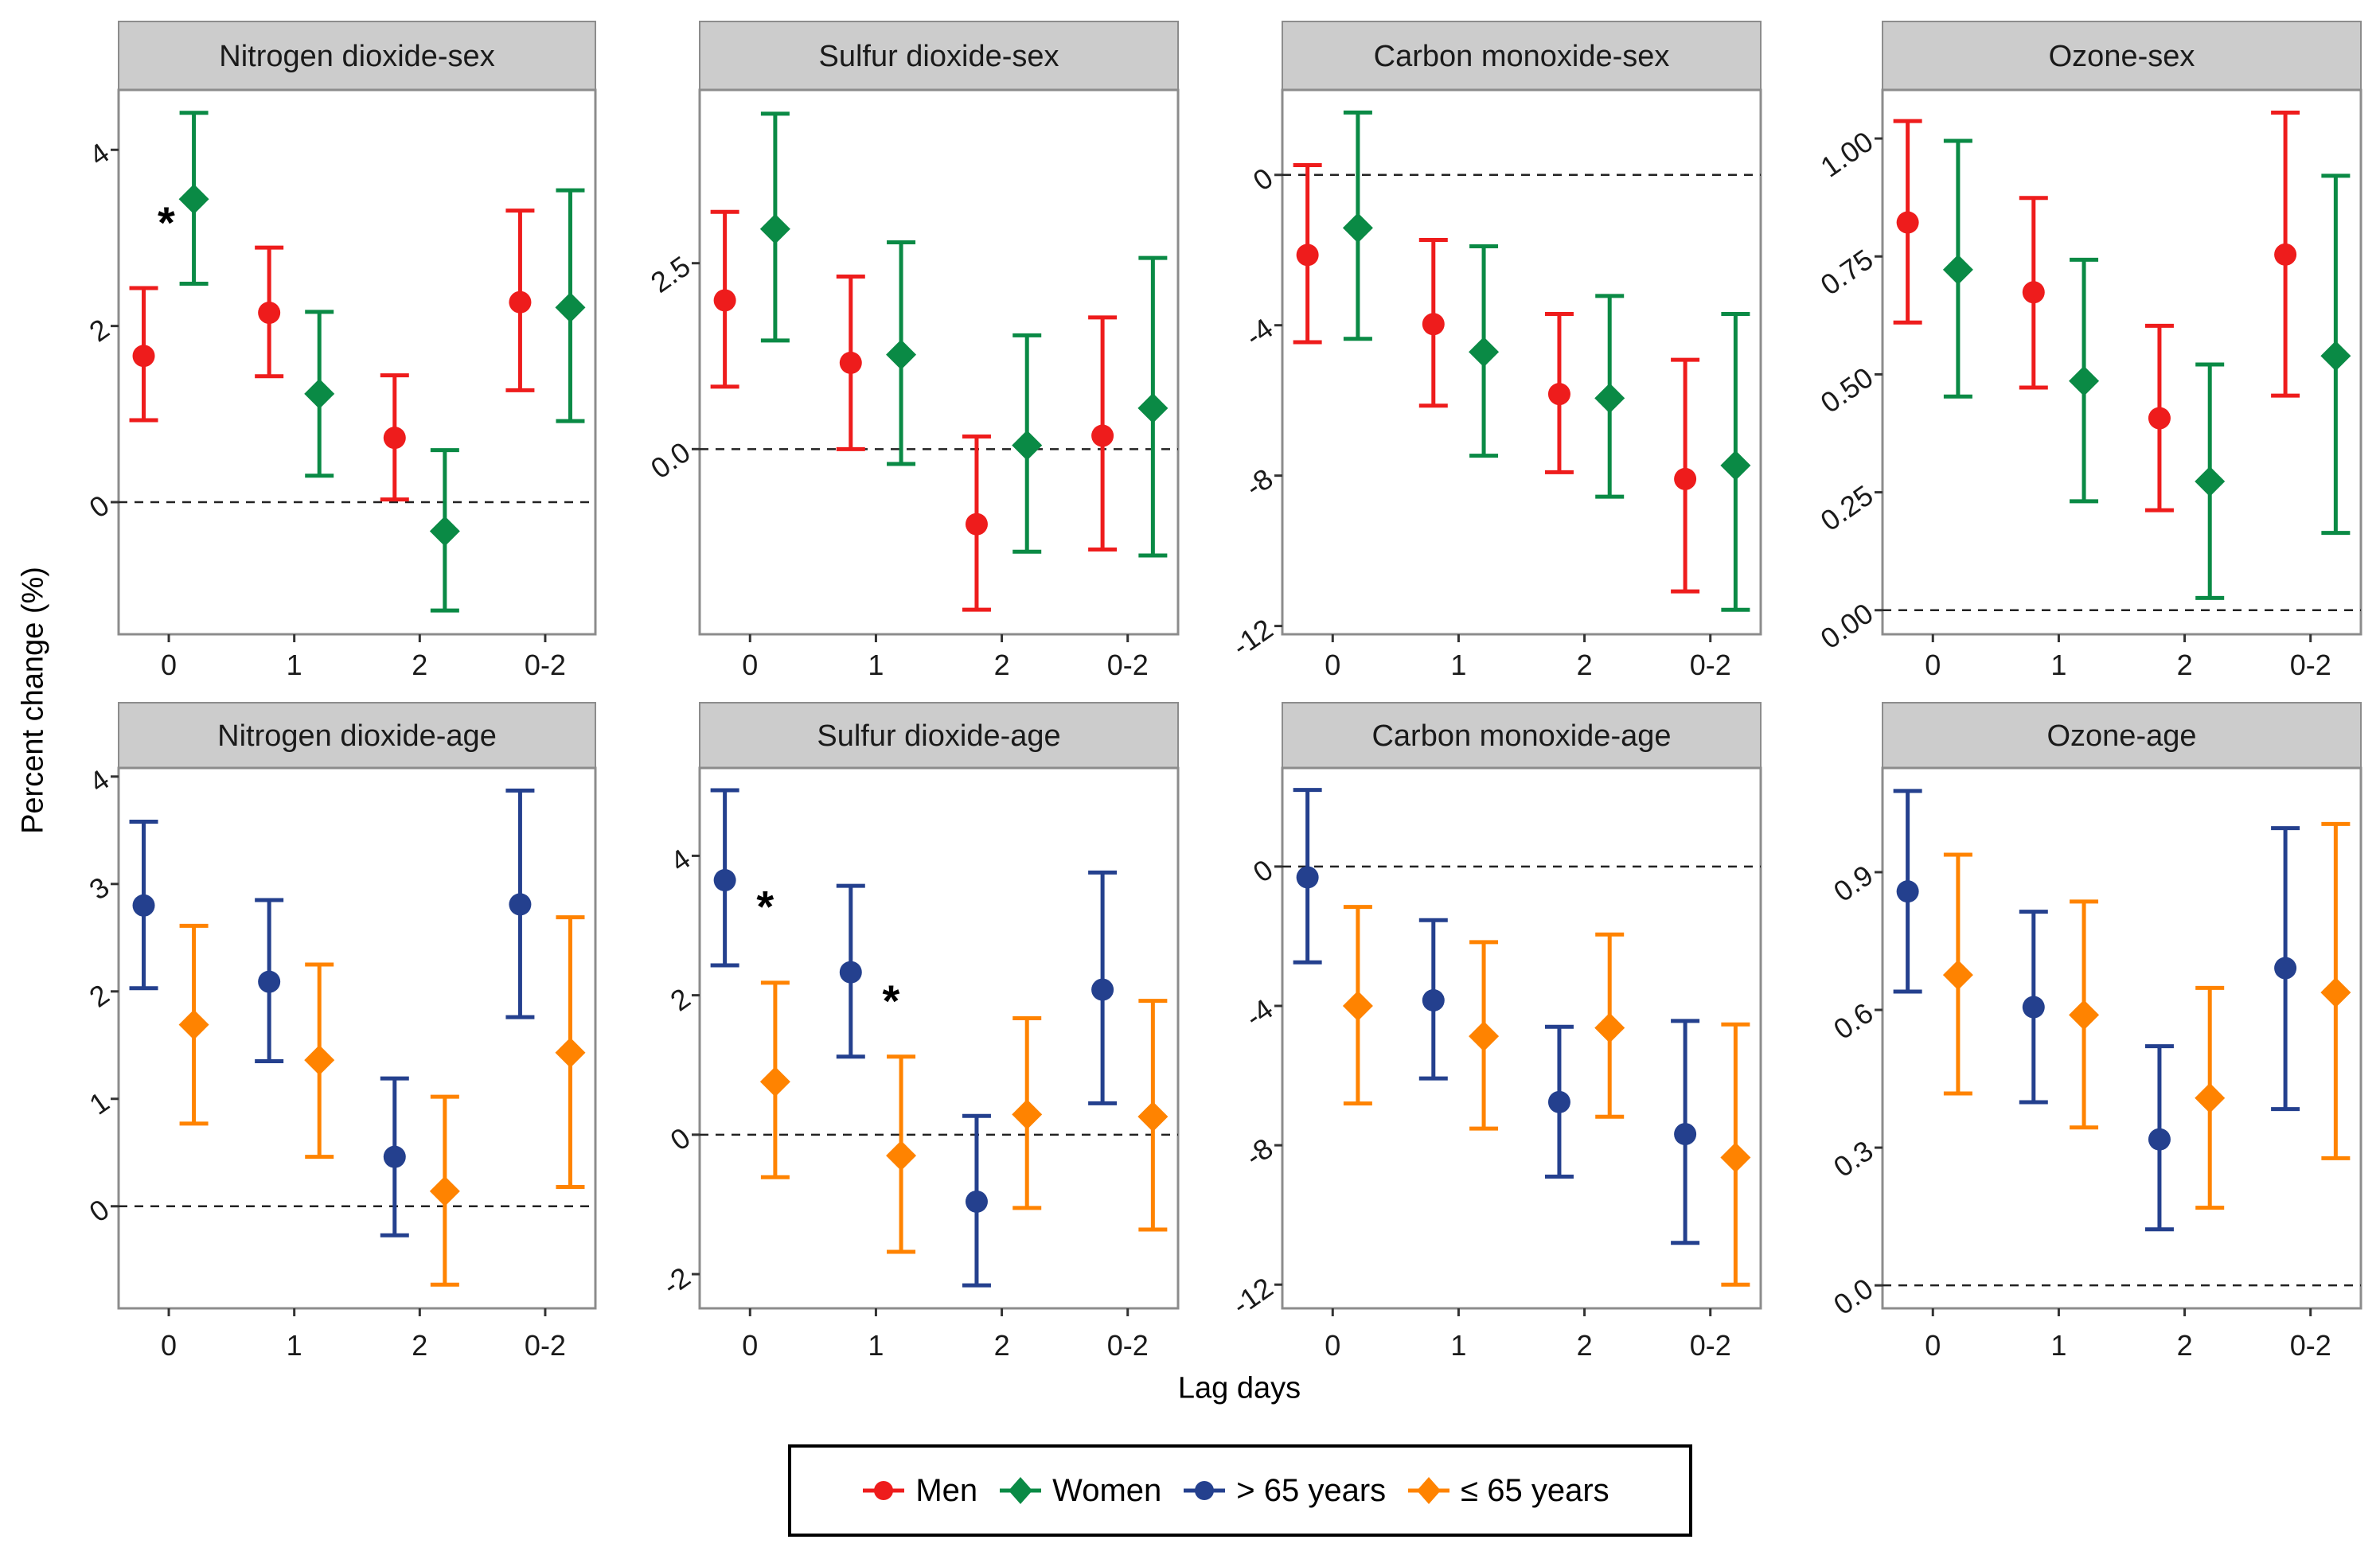 The width and height of the screenshot is (2380, 1559). Describe the element at coordinates (1847, 390) in the screenshot. I see `y-tick-label: 0.50` at that location.